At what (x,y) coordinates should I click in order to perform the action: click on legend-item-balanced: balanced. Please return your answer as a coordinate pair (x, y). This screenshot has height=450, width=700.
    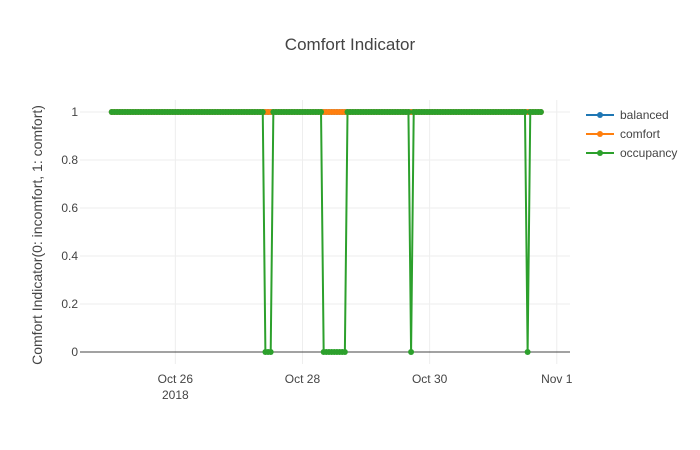
    Looking at the image, I should click on (627, 115).